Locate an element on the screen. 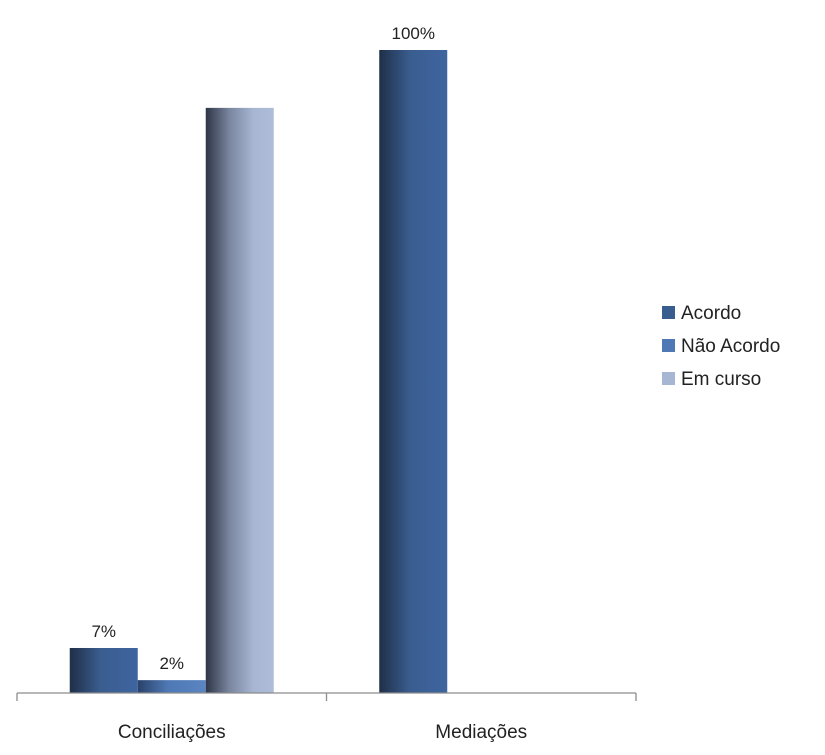 The height and width of the screenshot is (755, 825). data-label: 7% is located at coordinates (103, 631).